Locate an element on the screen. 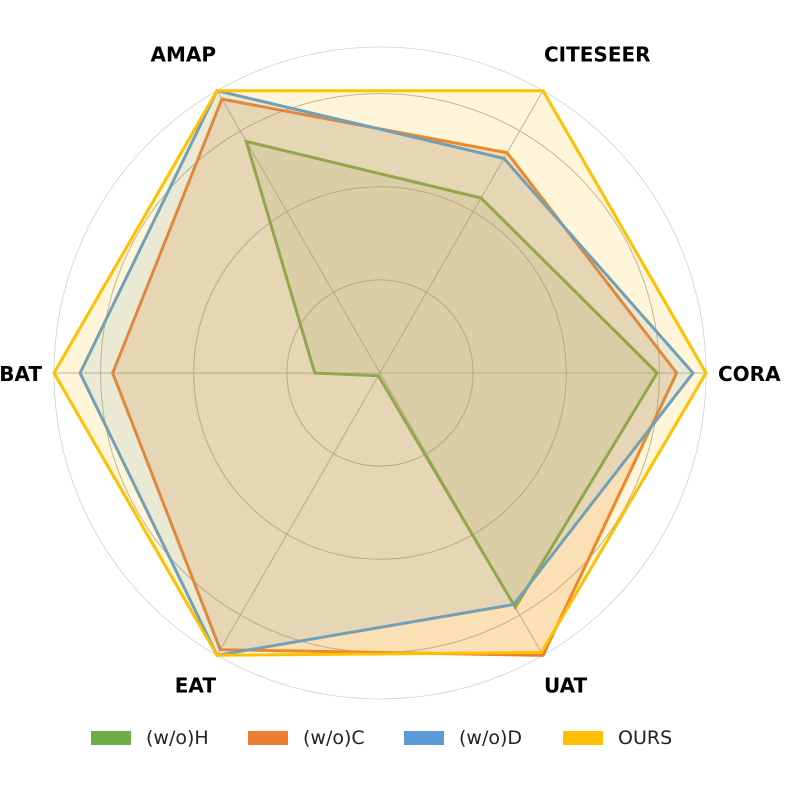  legend-item-ours: OURS is located at coordinates (617, 738).